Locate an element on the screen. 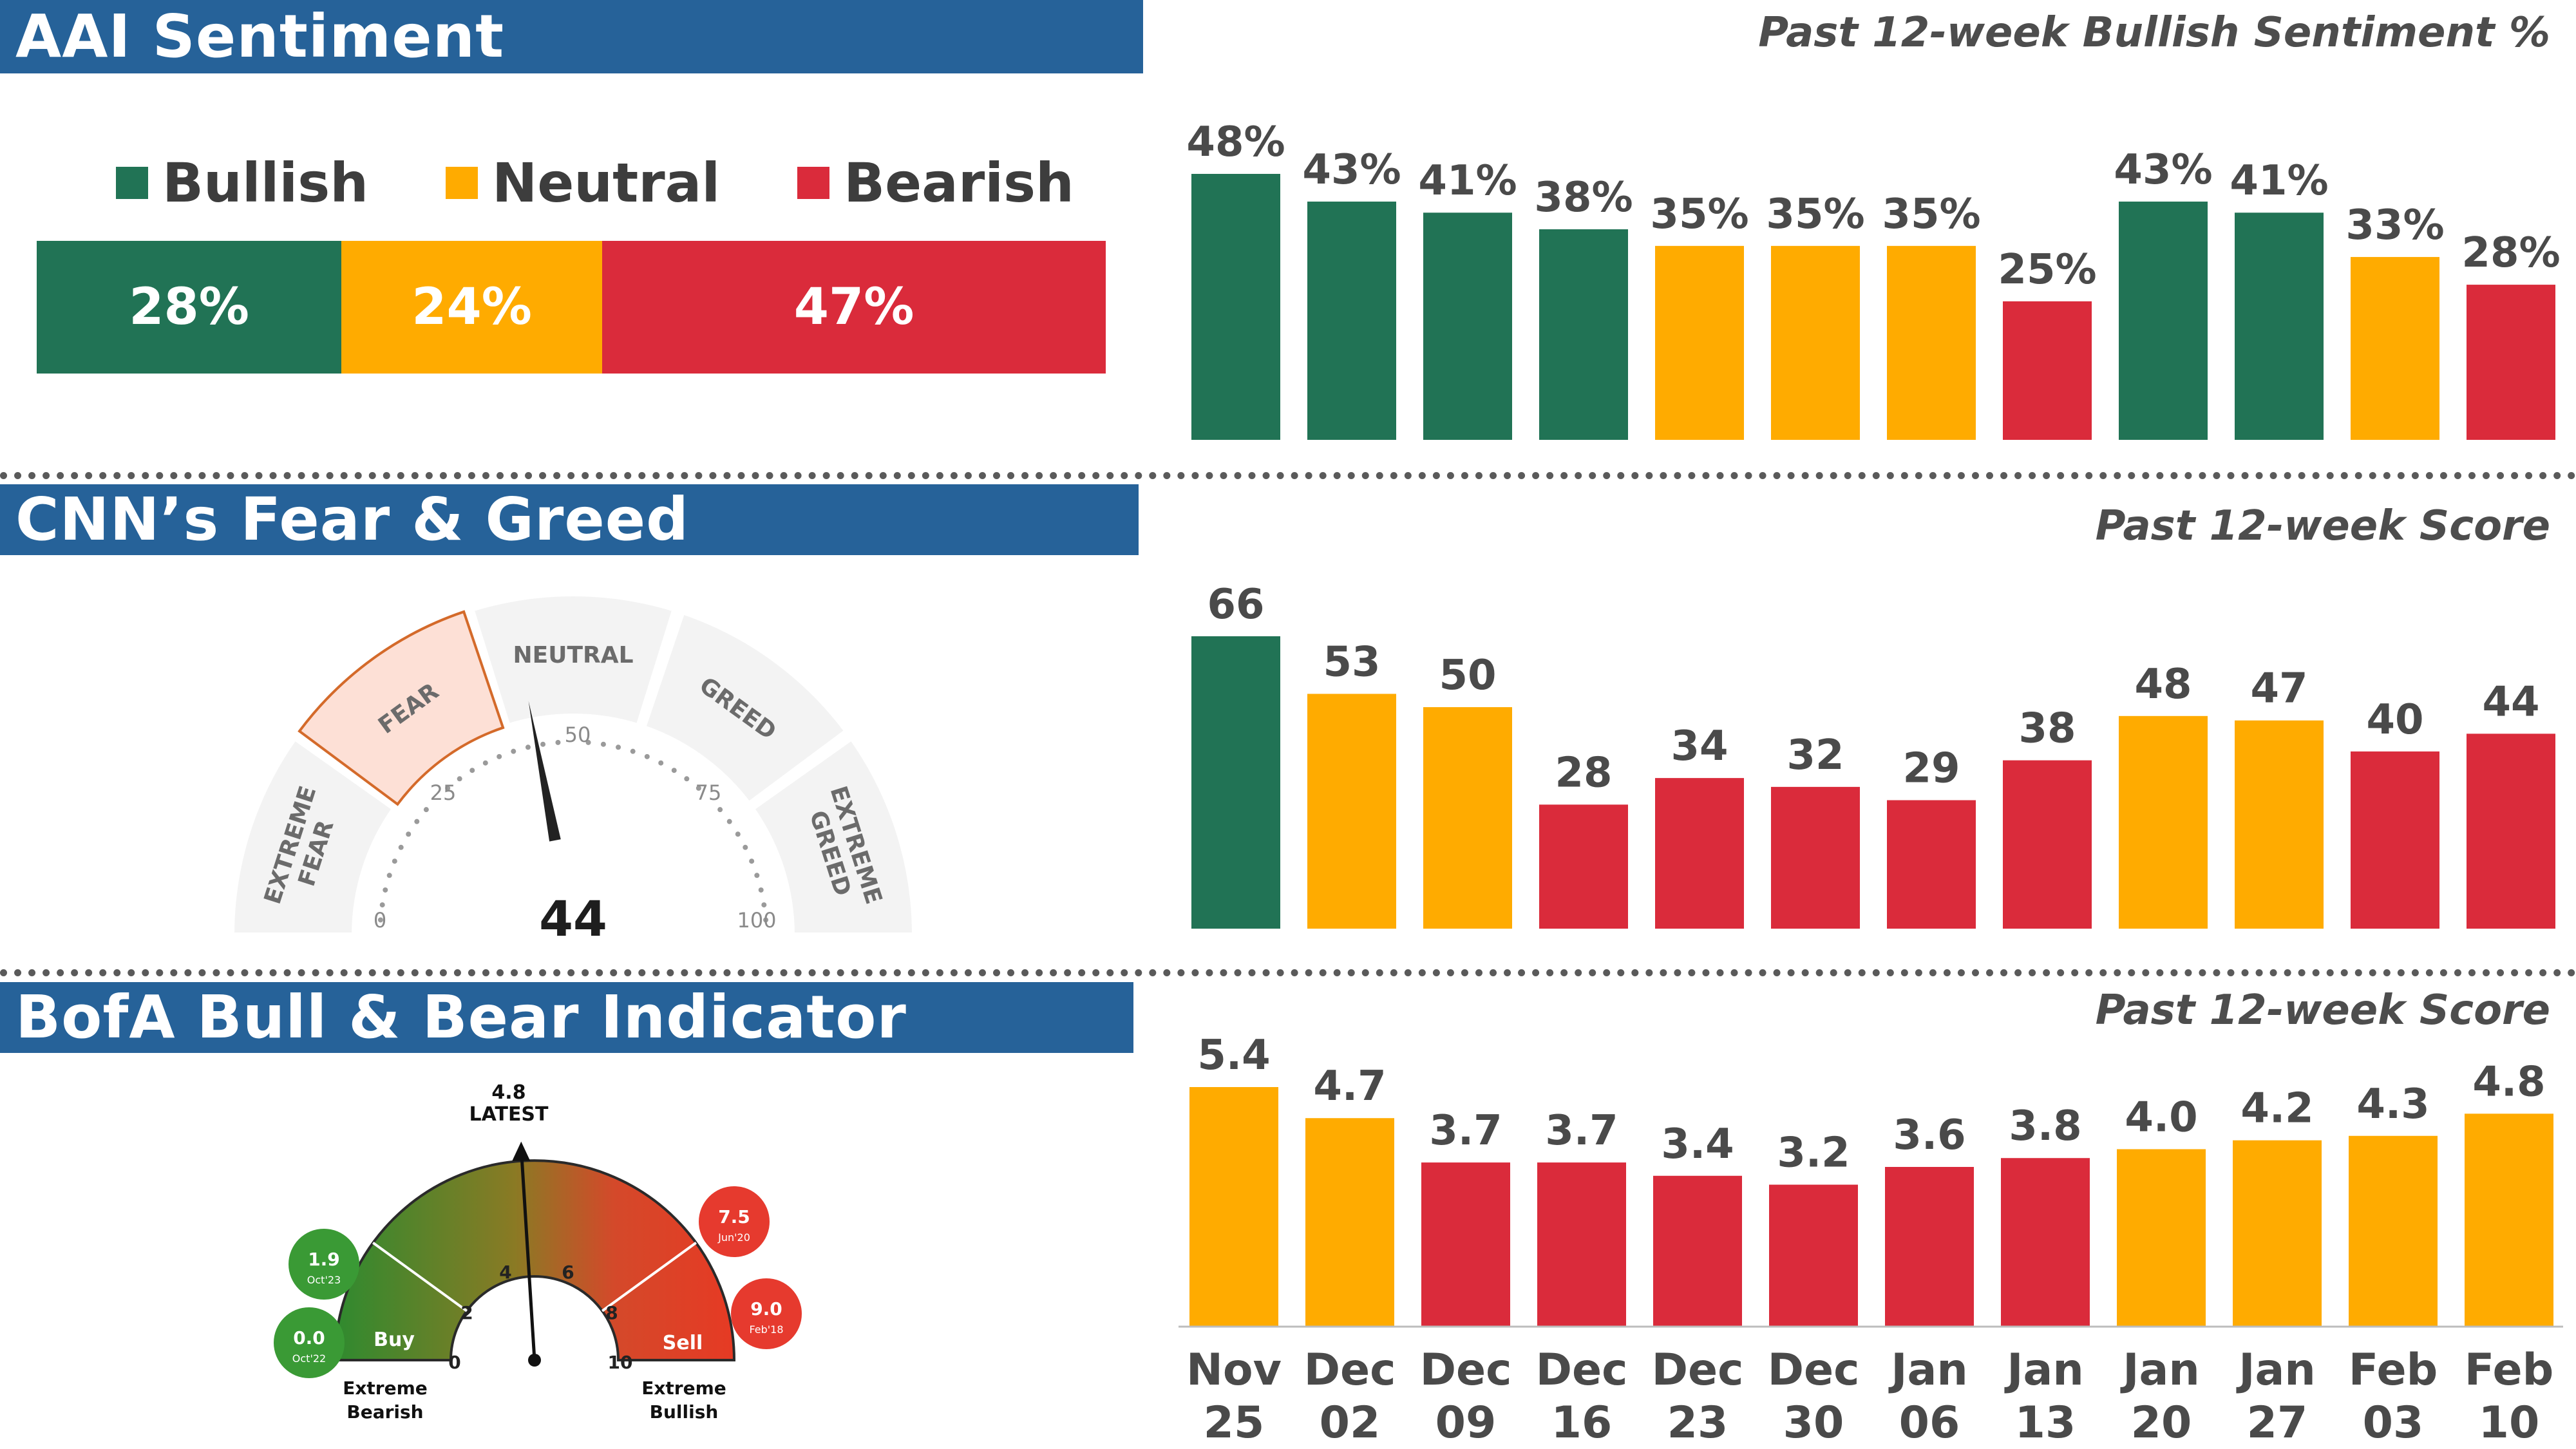 This screenshot has height=1449, width=2576. legend-swatch-neutral is located at coordinates (462, 183).